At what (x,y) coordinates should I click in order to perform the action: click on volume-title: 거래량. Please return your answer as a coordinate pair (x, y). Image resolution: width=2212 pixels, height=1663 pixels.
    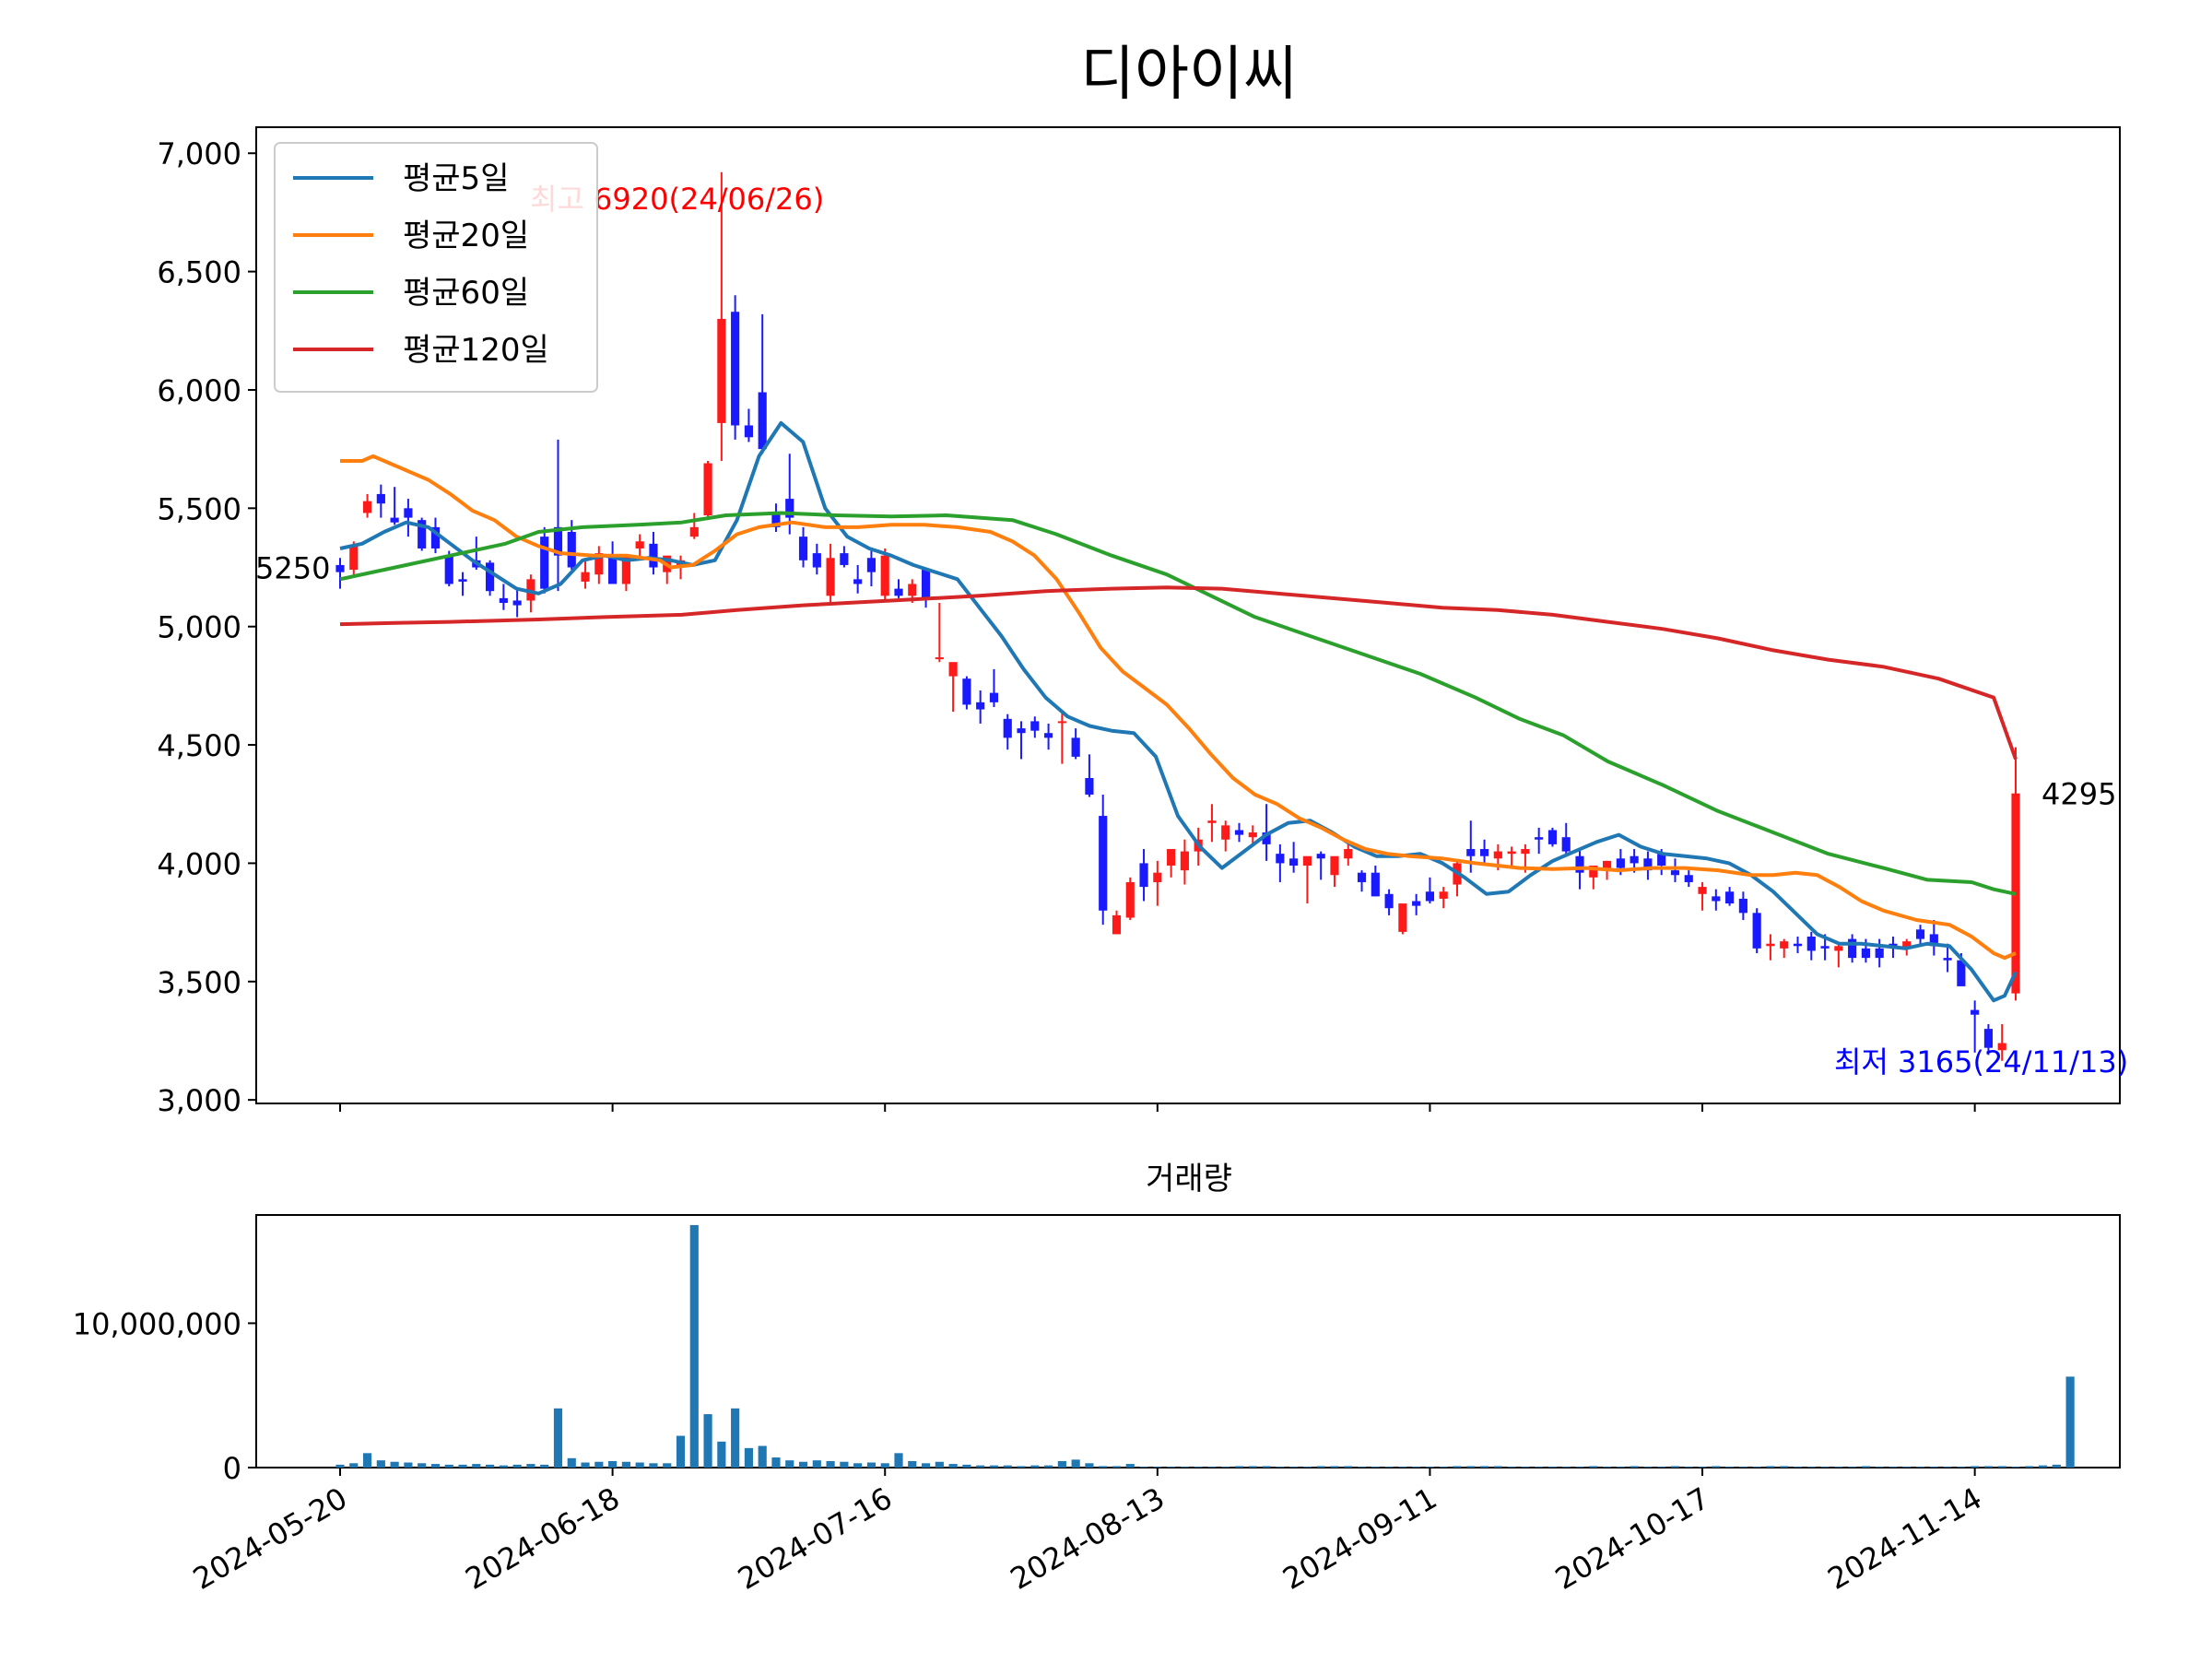
    Looking at the image, I should click on (1189, 1179).